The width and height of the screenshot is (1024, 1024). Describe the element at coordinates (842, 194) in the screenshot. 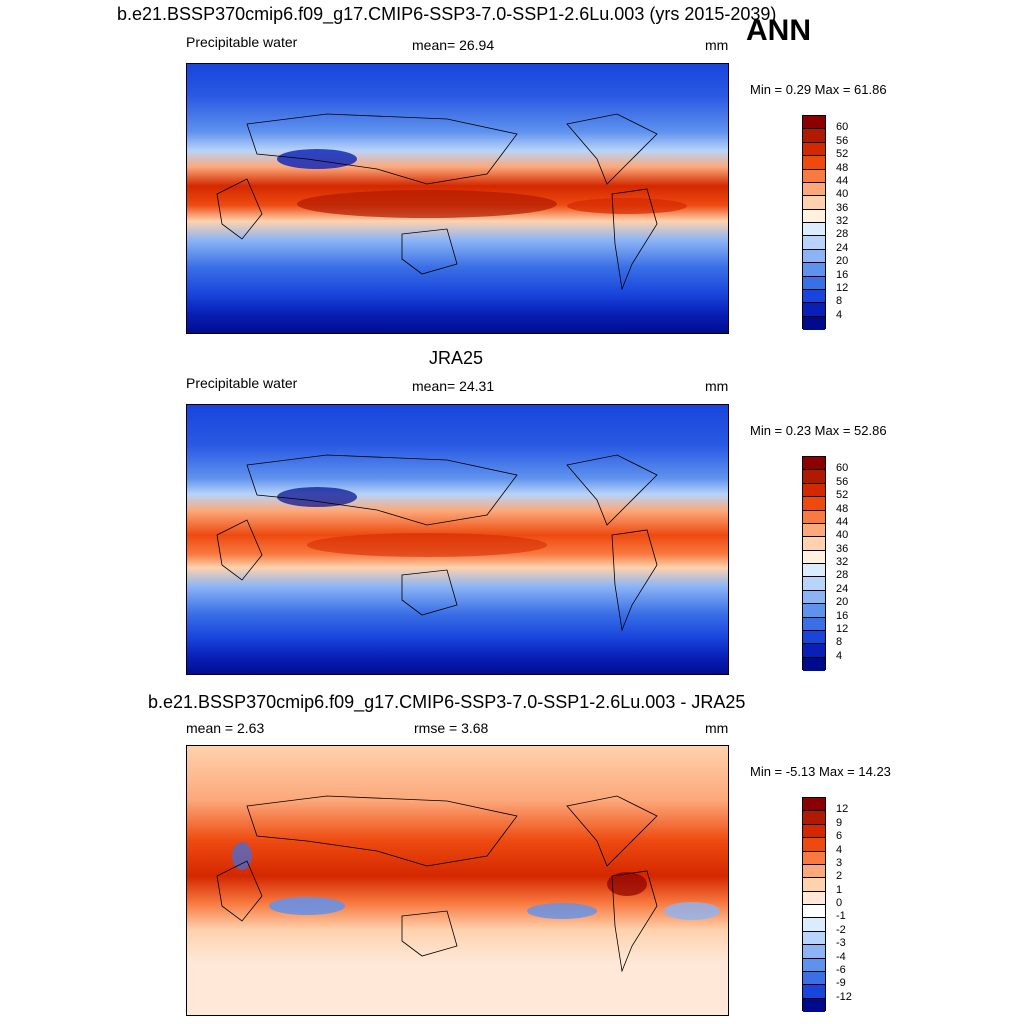

I see `colorbar-tick-label: 40` at that location.